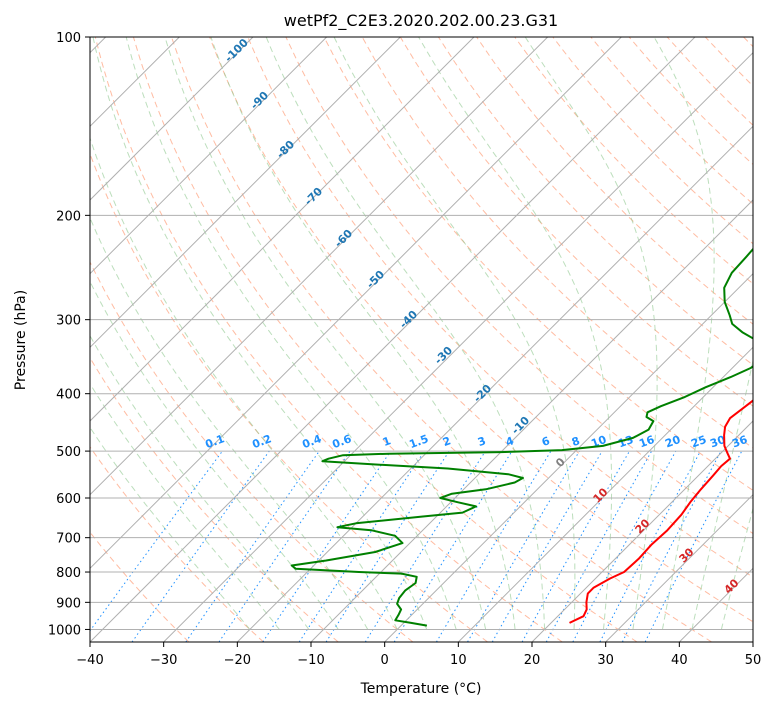  What do you see at coordinates (311, 441) in the screenshot?
I see `mixing-ratio-label: 0.4` at bounding box center [311, 441].